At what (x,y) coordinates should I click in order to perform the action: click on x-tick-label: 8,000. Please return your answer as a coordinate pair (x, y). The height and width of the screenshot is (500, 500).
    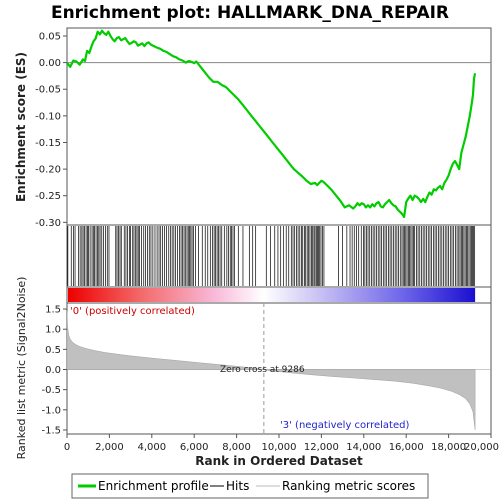
    Looking at the image, I should click on (236, 447).